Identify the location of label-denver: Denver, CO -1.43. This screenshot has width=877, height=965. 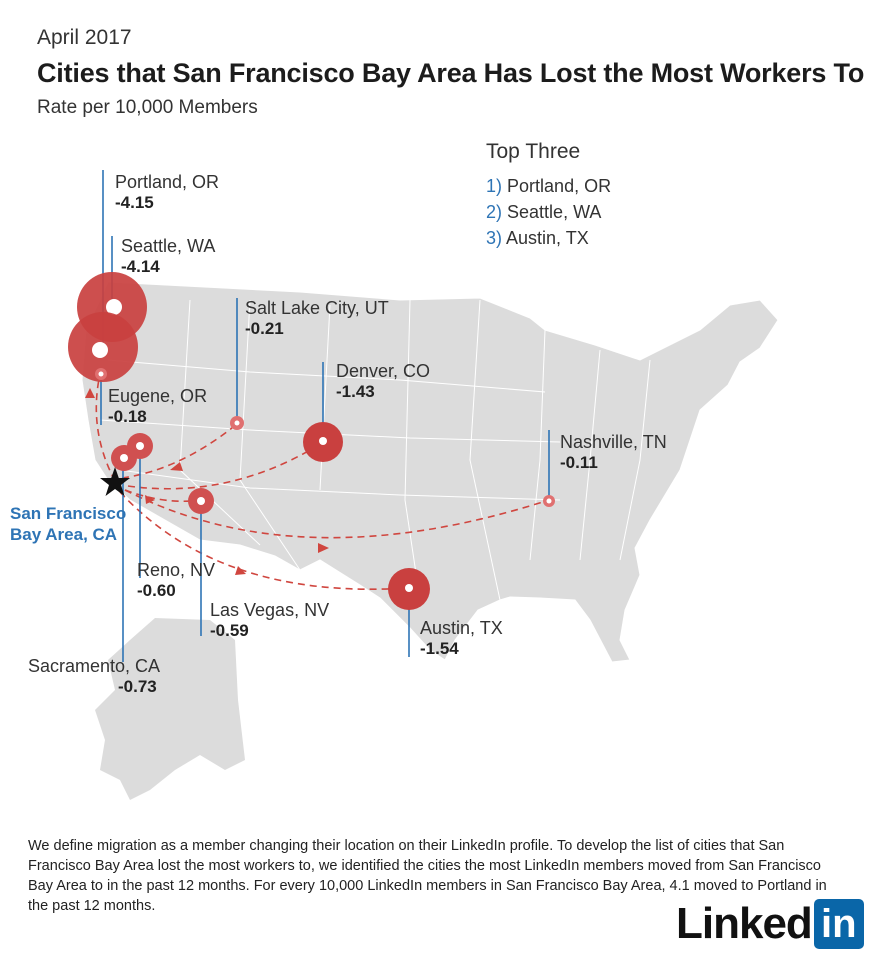
(383, 381).